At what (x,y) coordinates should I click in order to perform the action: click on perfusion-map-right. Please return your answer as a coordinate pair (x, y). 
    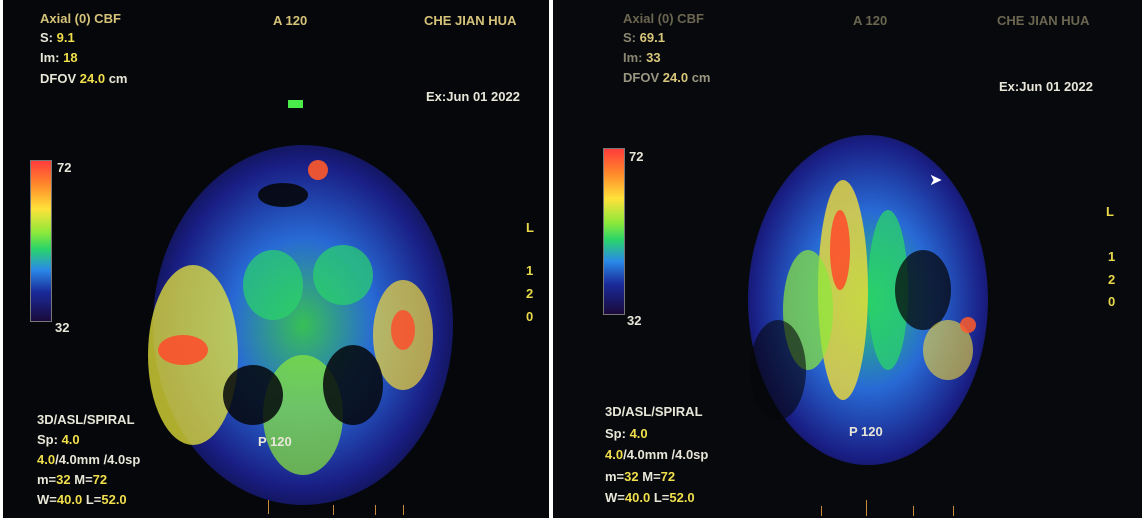
    Looking at the image, I should click on (868, 300).